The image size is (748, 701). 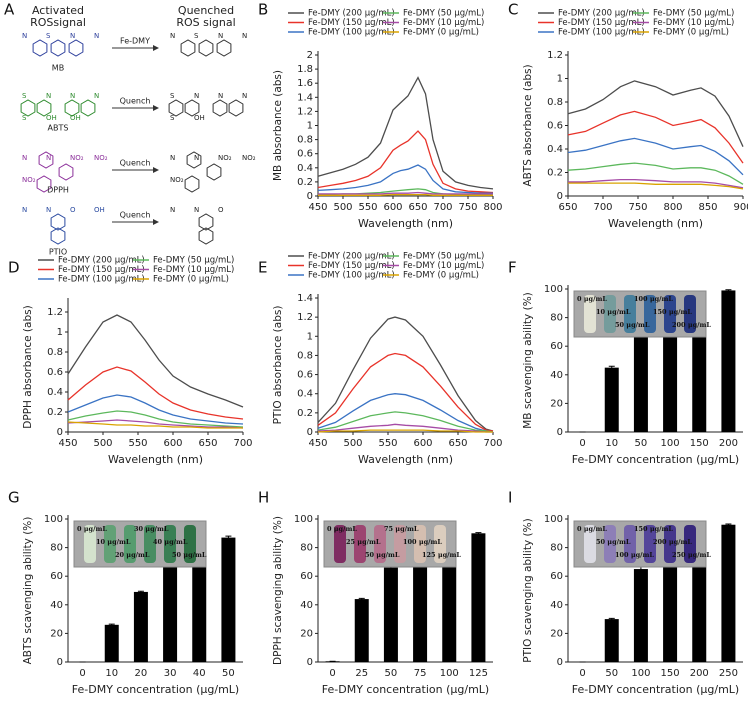 I want to click on legend-label: Fe-DMY (10 μg/mL), so click(x=443, y=266).